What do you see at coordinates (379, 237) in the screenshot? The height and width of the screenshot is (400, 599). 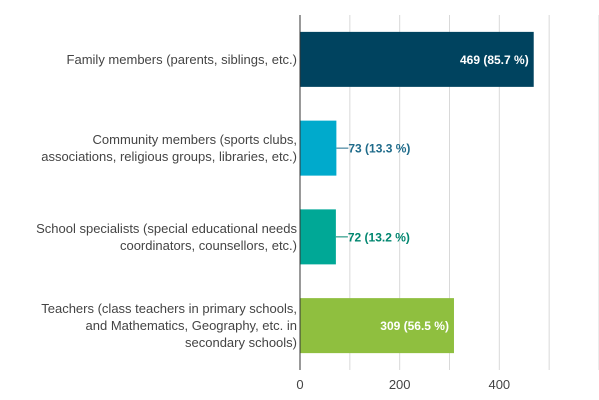 I see `data-label: 72 (13.2 %)` at bounding box center [379, 237].